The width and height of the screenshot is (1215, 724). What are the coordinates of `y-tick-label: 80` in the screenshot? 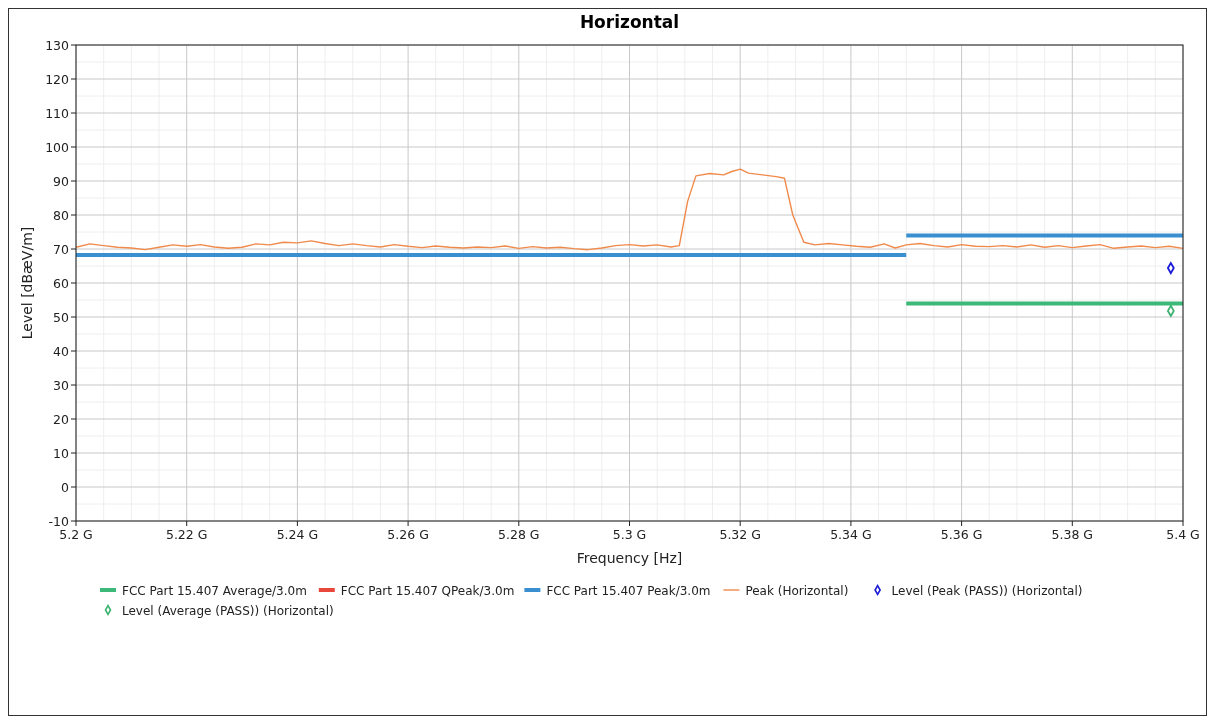 It's located at (61, 215).